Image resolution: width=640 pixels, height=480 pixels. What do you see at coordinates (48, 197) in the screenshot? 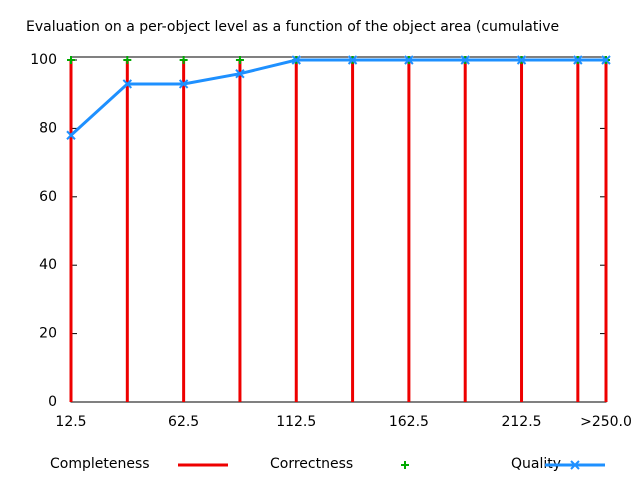
I see `y-tick-label: 60` at bounding box center [48, 197].